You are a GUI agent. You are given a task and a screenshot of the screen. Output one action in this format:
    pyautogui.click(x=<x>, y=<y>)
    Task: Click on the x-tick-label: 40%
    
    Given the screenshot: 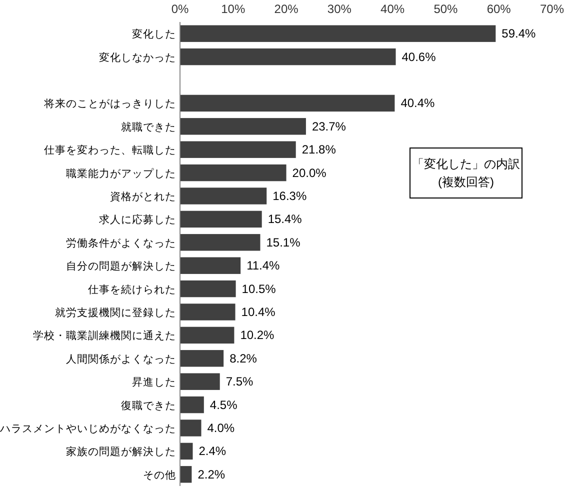 What is the action you would take?
    pyautogui.click(x=392, y=9)
    